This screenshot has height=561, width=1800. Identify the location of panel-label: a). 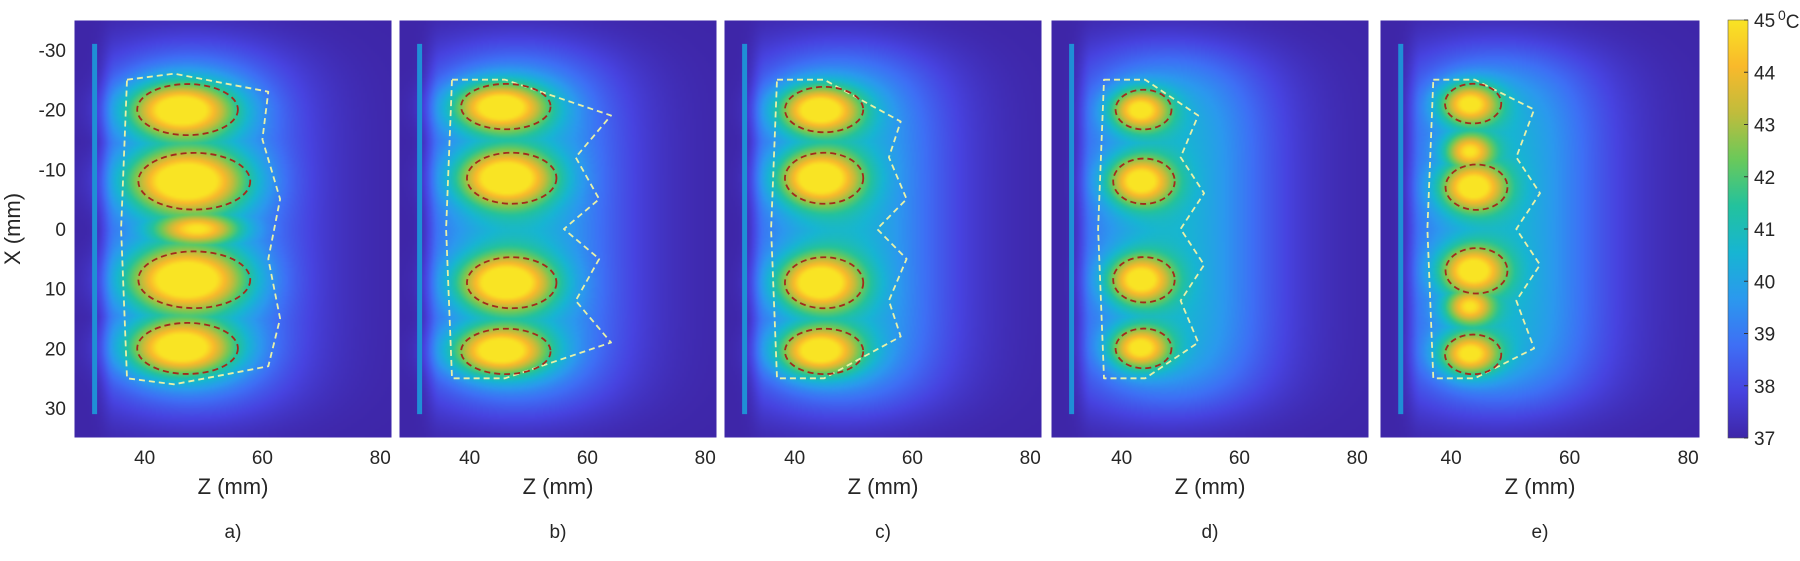
(233, 532).